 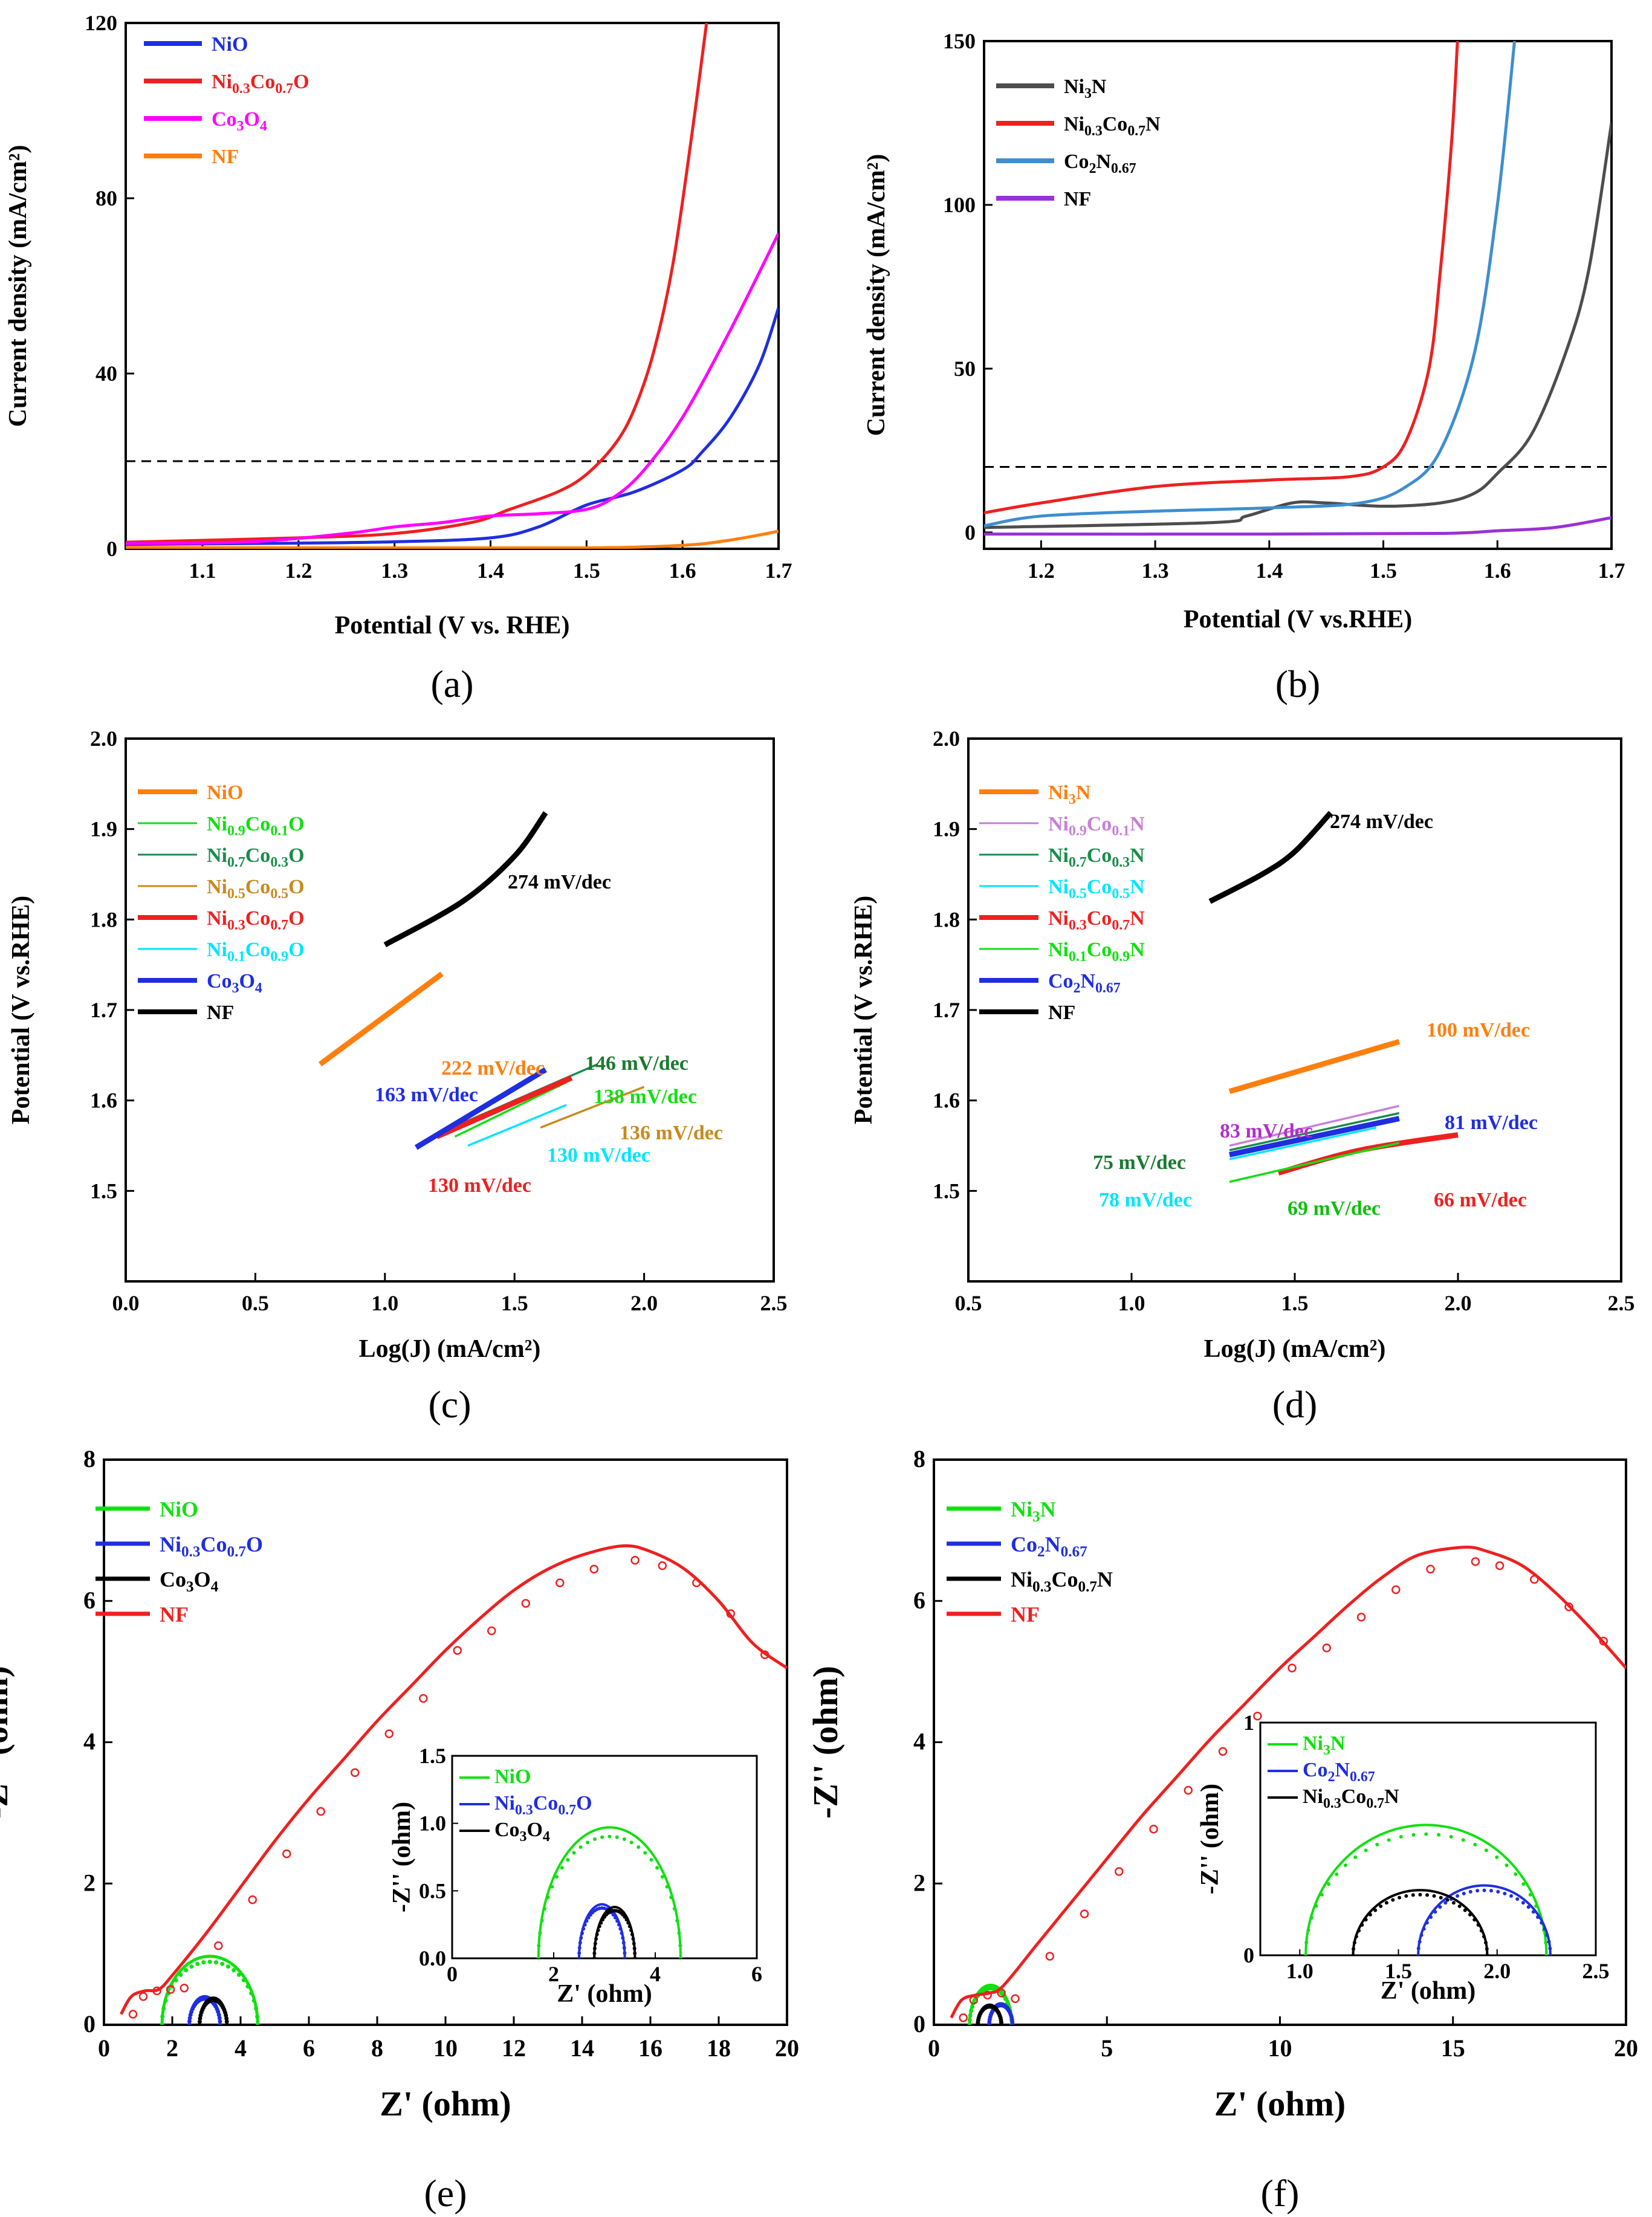 I want to click on x-tick-label: 1.4, so click(x=491, y=570).